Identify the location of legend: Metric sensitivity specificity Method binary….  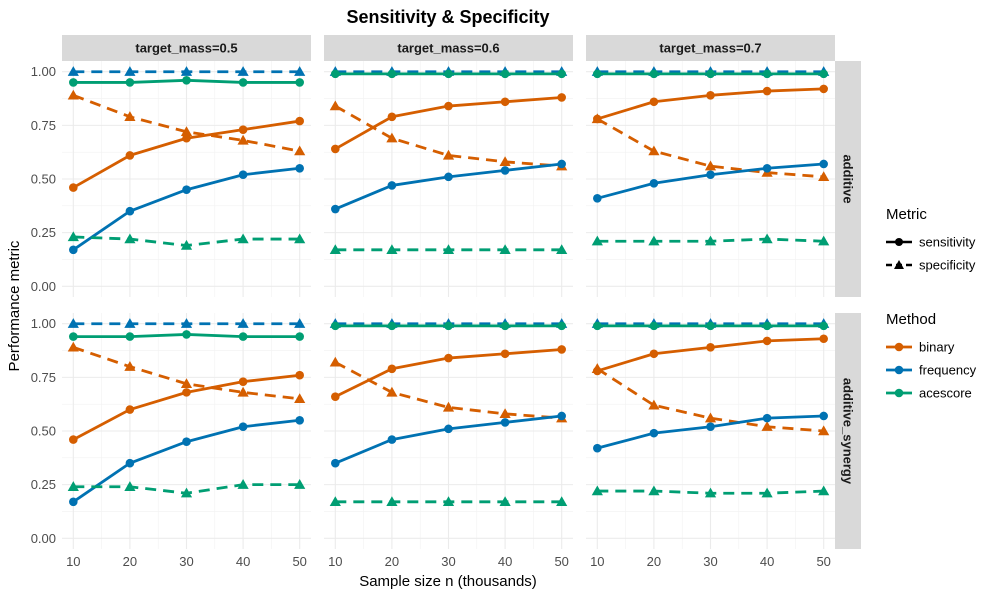
(931, 303).